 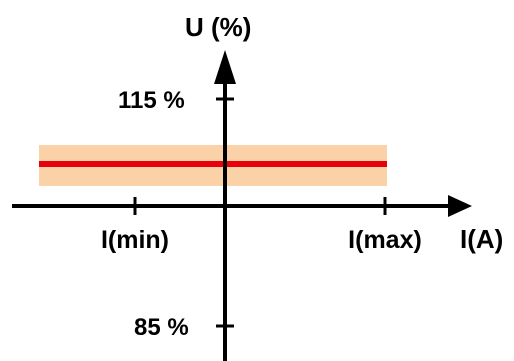 What do you see at coordinates (481, 239) in the screenshot?
I see `x-axis-label: I(A)` at bounding box center [481, 239].